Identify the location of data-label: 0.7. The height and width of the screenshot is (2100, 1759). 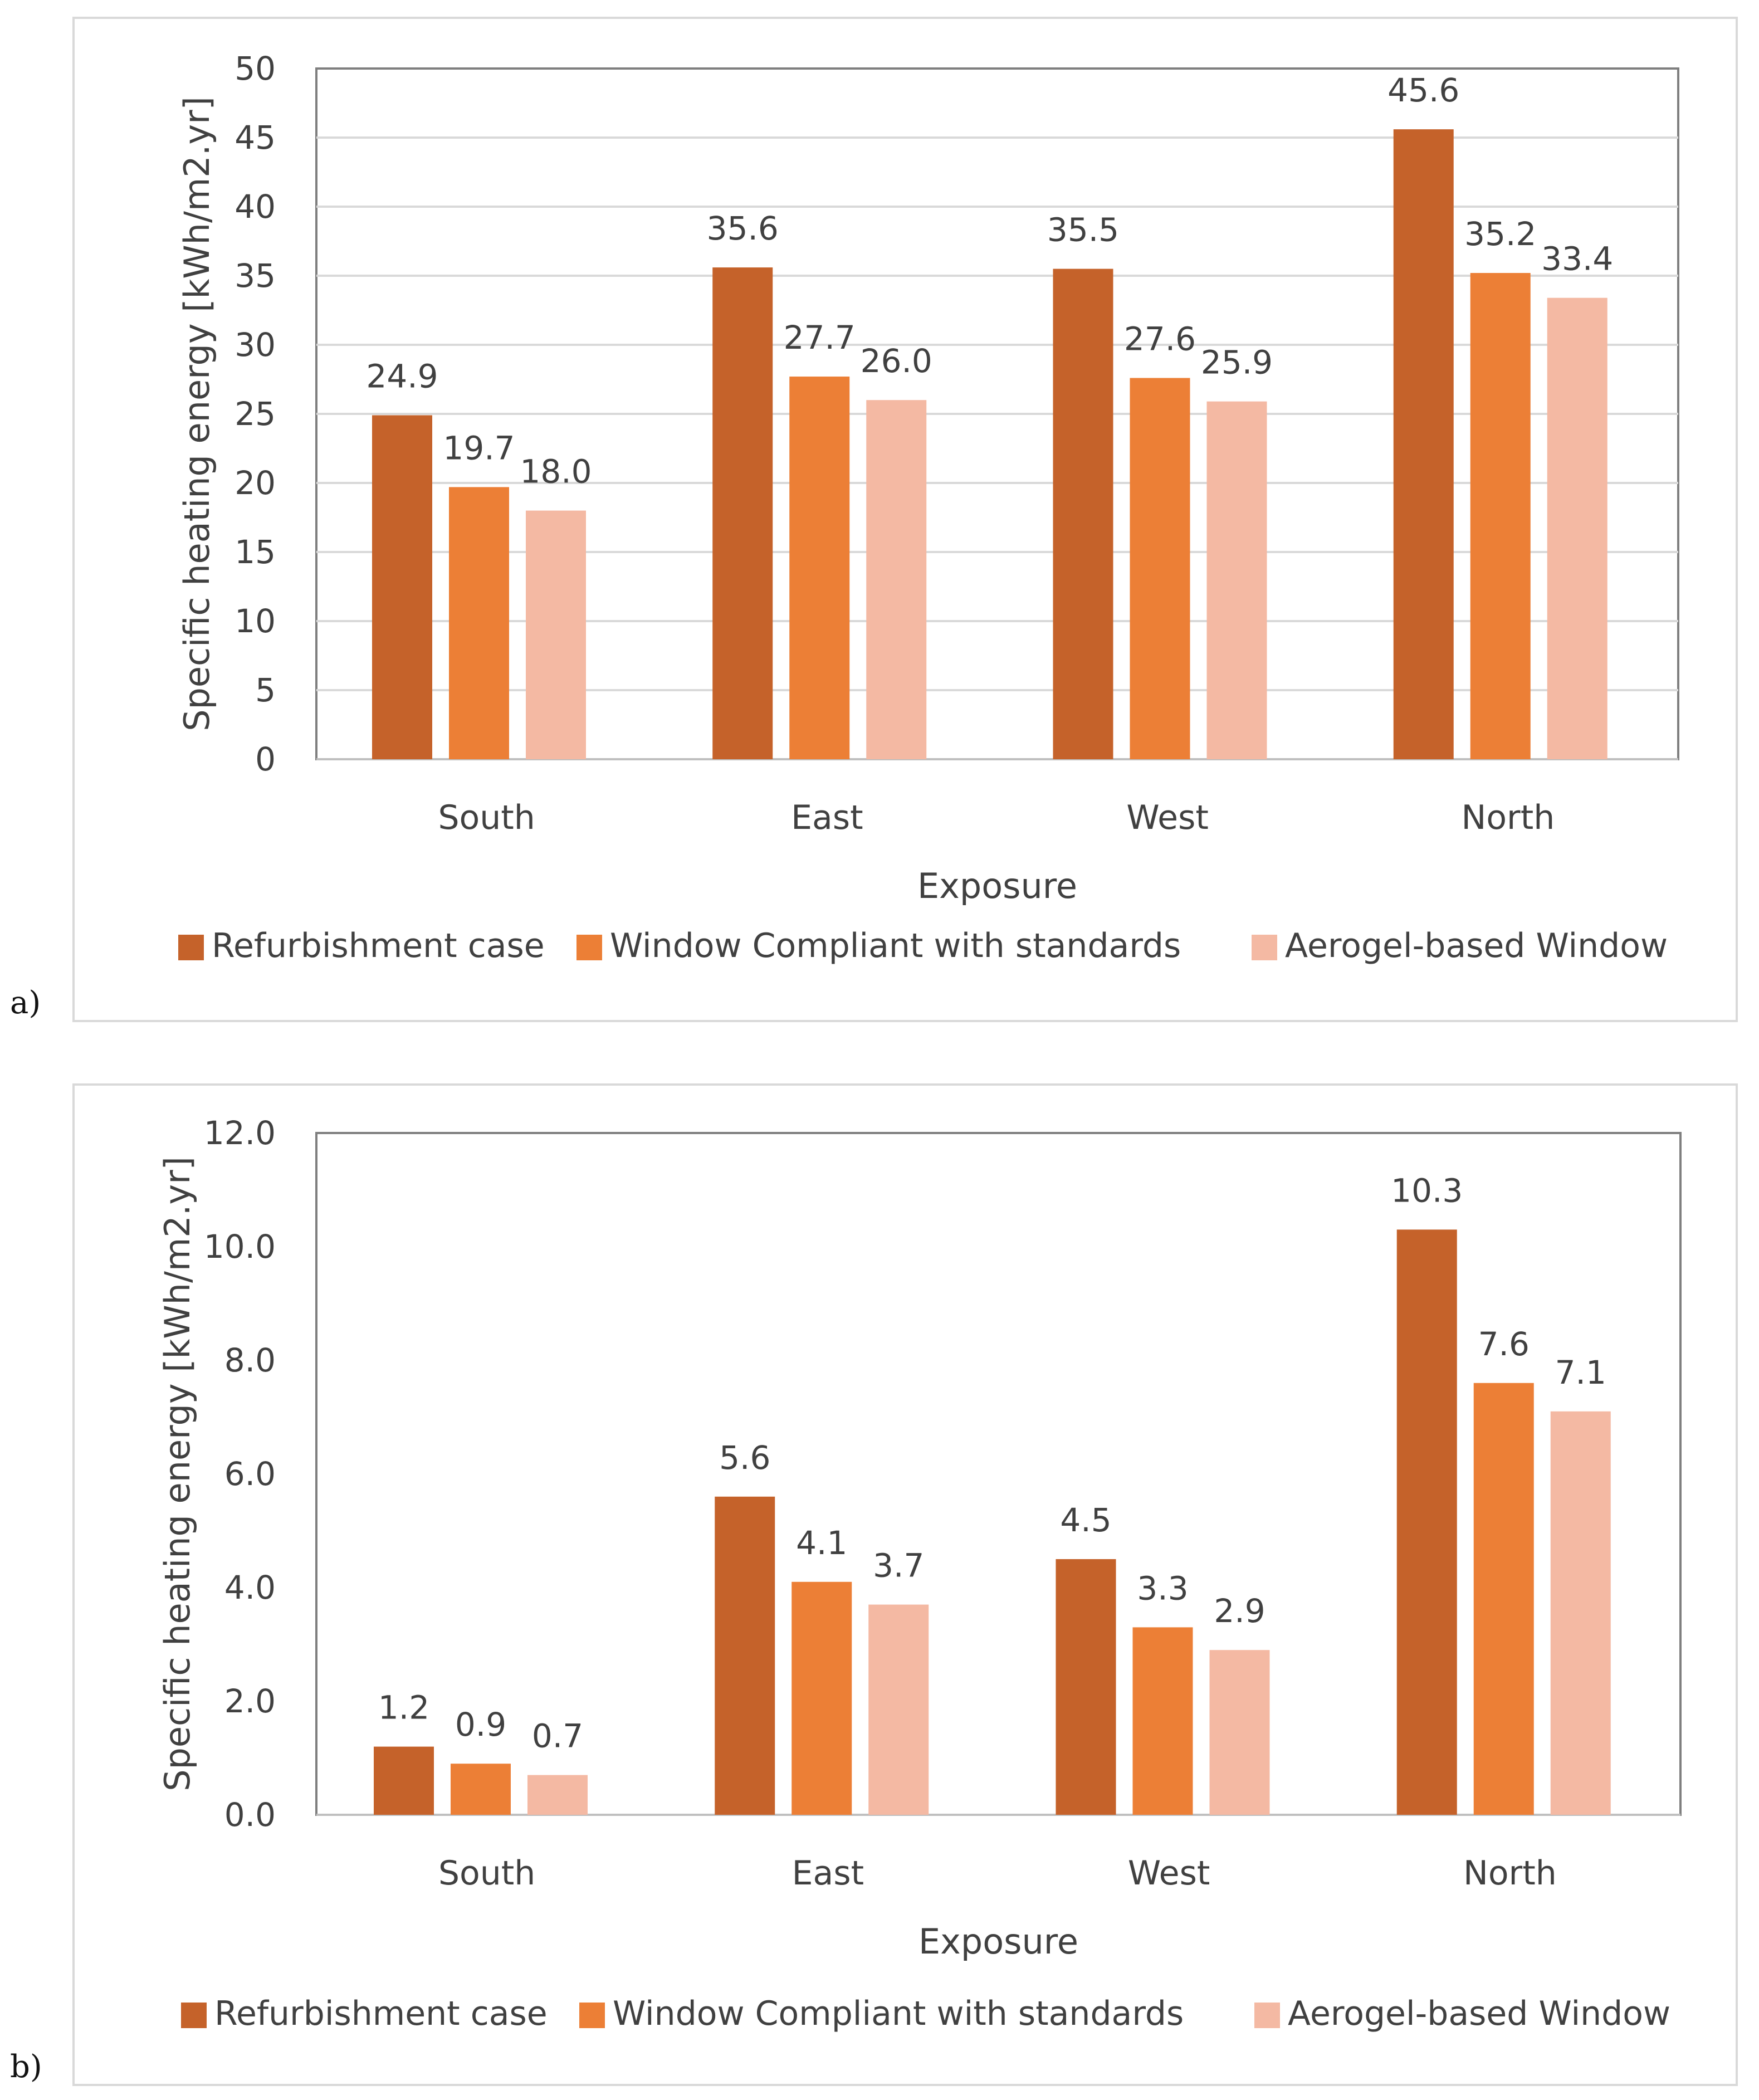
(557, 1736).